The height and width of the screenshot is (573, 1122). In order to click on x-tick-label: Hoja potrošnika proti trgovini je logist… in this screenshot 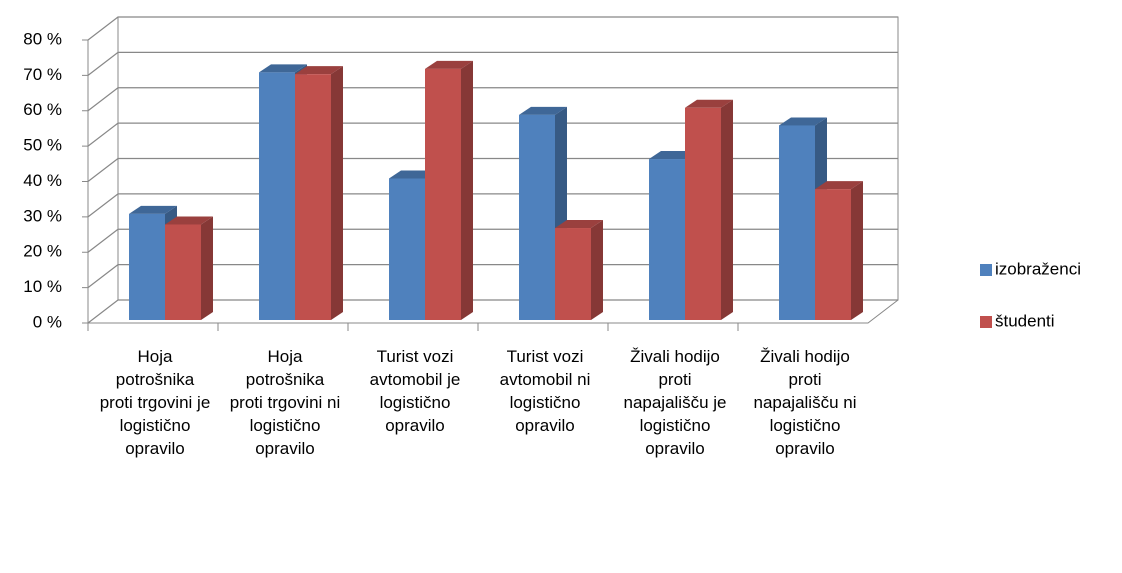, I will do `click(155, 402)`.